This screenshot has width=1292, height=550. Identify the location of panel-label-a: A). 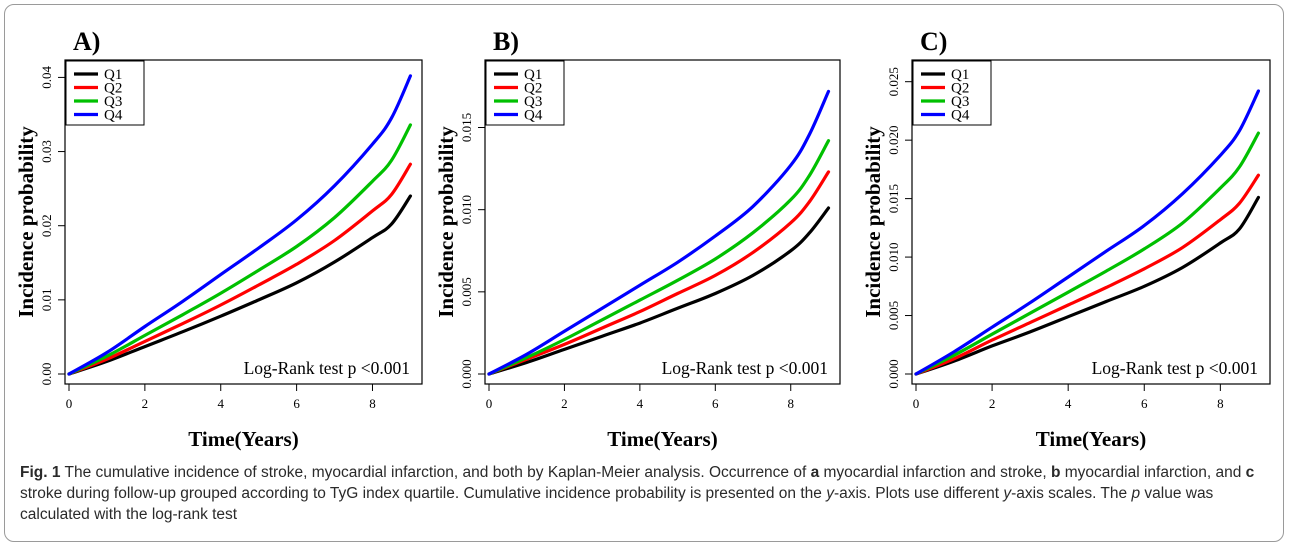
(86, 41).